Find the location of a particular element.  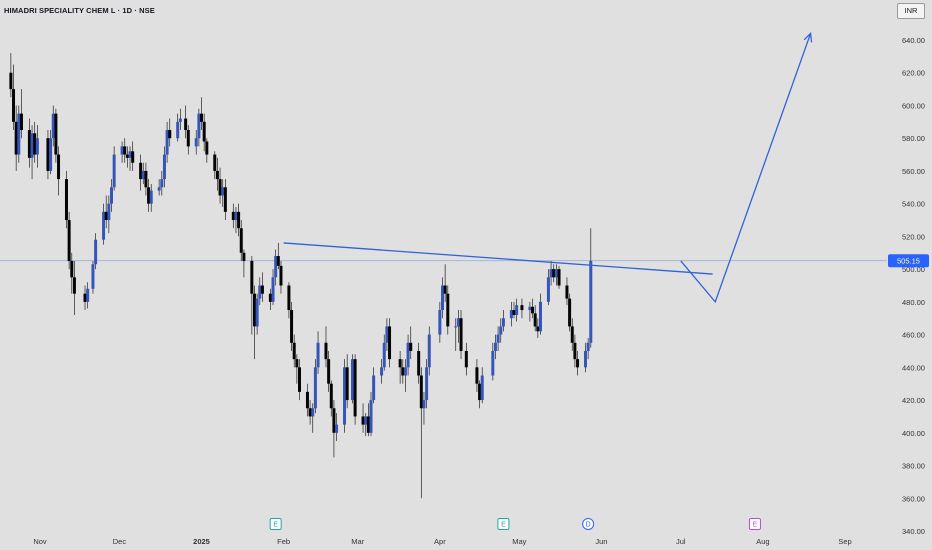

dividend-marker: D is located at coordinates (588, 524).